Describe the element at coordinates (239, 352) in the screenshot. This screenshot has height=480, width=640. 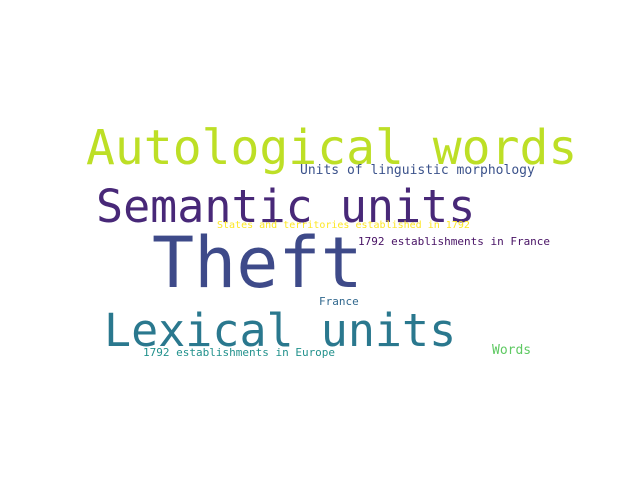
I see `word-1792-establishments-europe: 1792 establishments in Europe` at that location.